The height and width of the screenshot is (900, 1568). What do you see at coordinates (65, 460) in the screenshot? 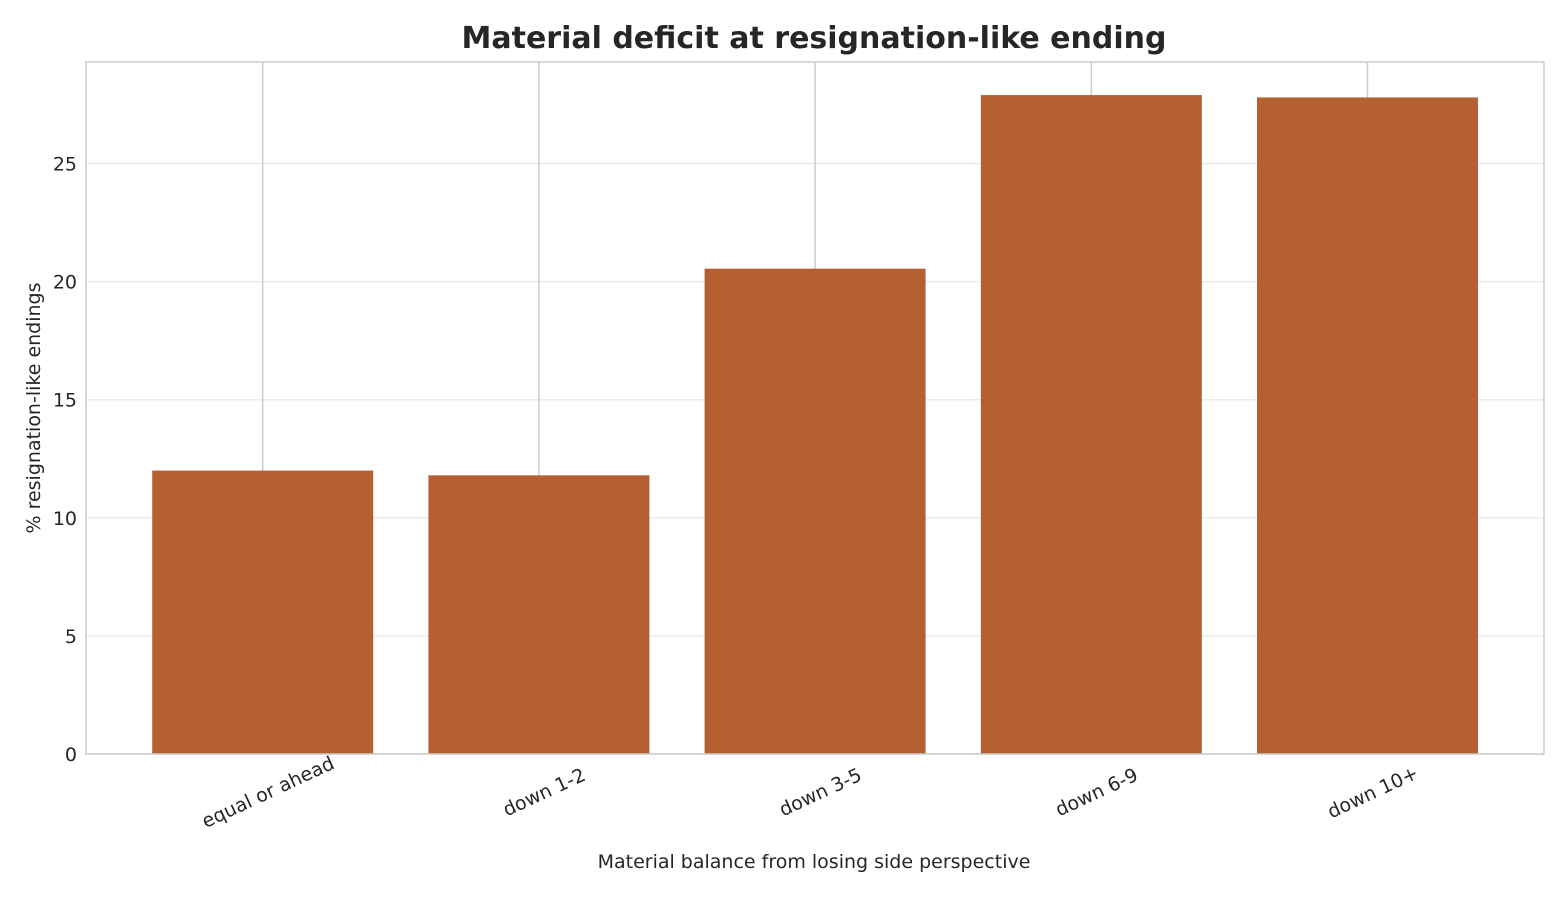
I see `y-axis-ticks: 0 5 10 15 20 25` at bounding box center [65, 460].